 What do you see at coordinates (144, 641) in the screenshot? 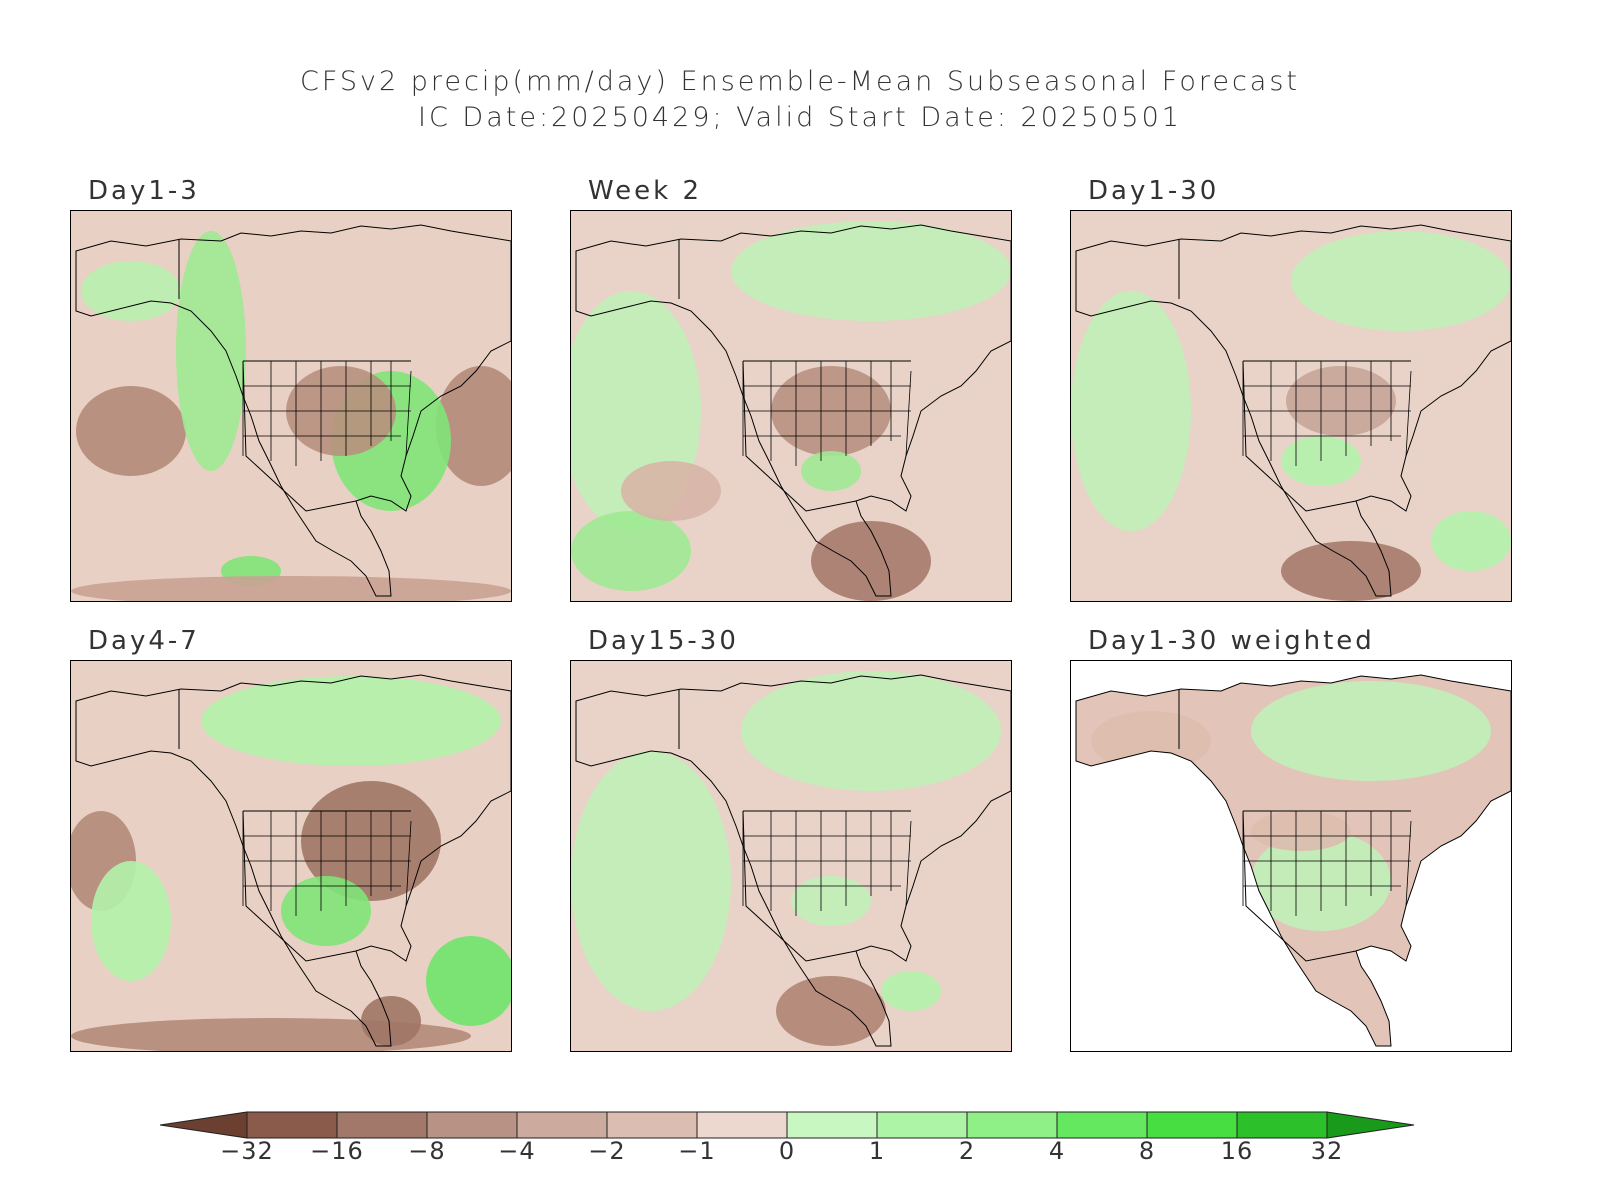
I see `panel-label-day4-7: Day4-7` at bounding box center [144, 641].